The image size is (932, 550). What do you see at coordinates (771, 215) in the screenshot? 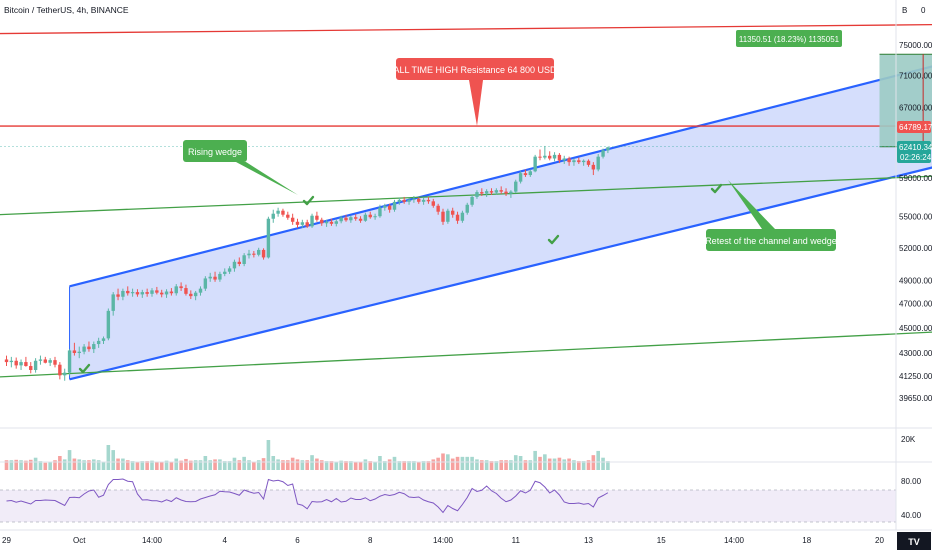
I see `retest-callout: Retest of the channel and wedge` at bounding box center [771, 215].